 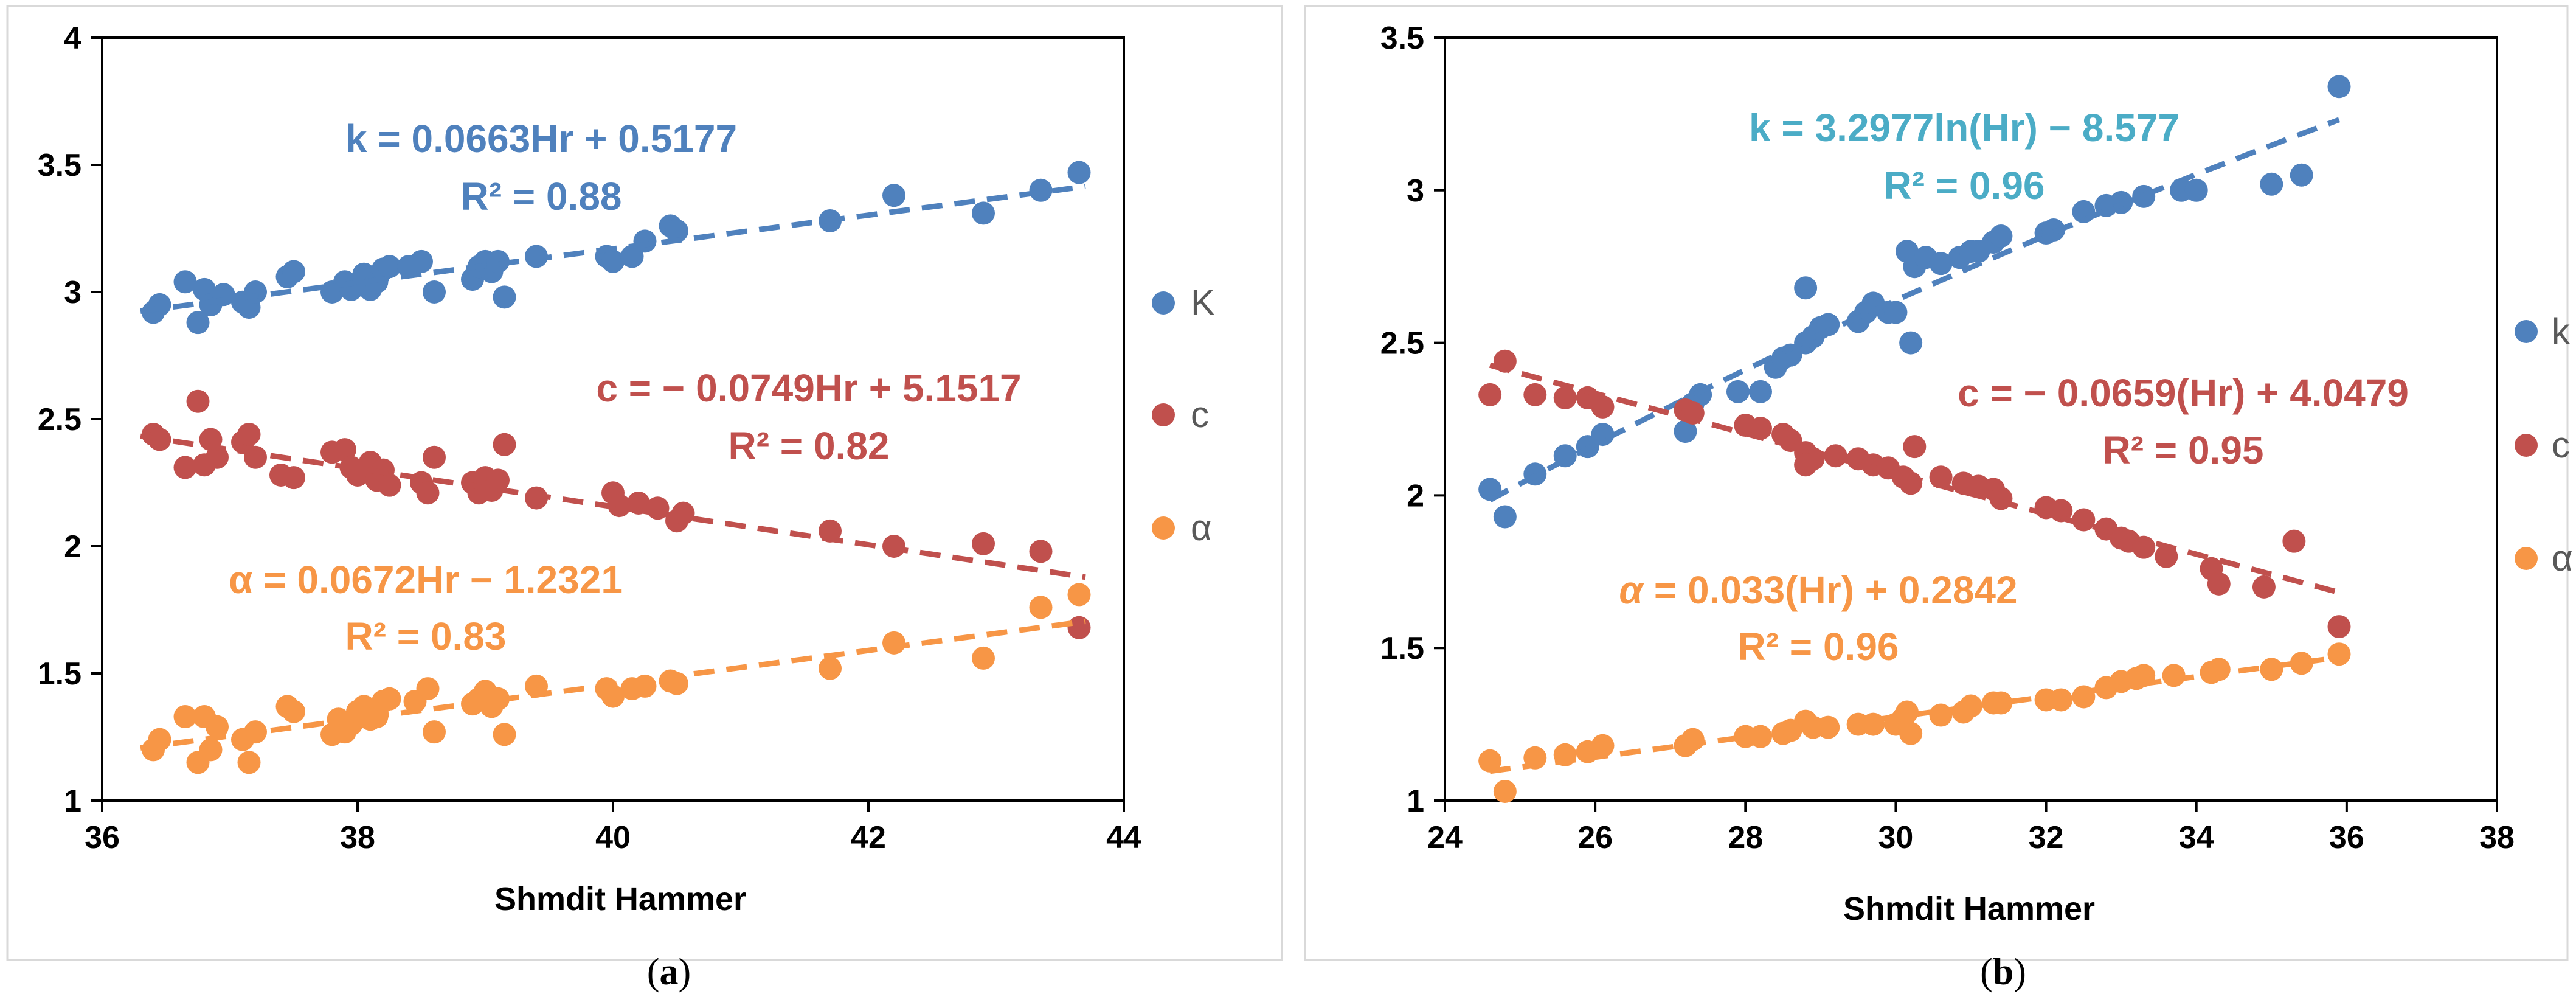 What do you see at coordinates (1818, 590) in the screenshot?
I see `trendline-equation: α = 0.033(Hr) + 0.2842` at bounding box center [1818, 590].